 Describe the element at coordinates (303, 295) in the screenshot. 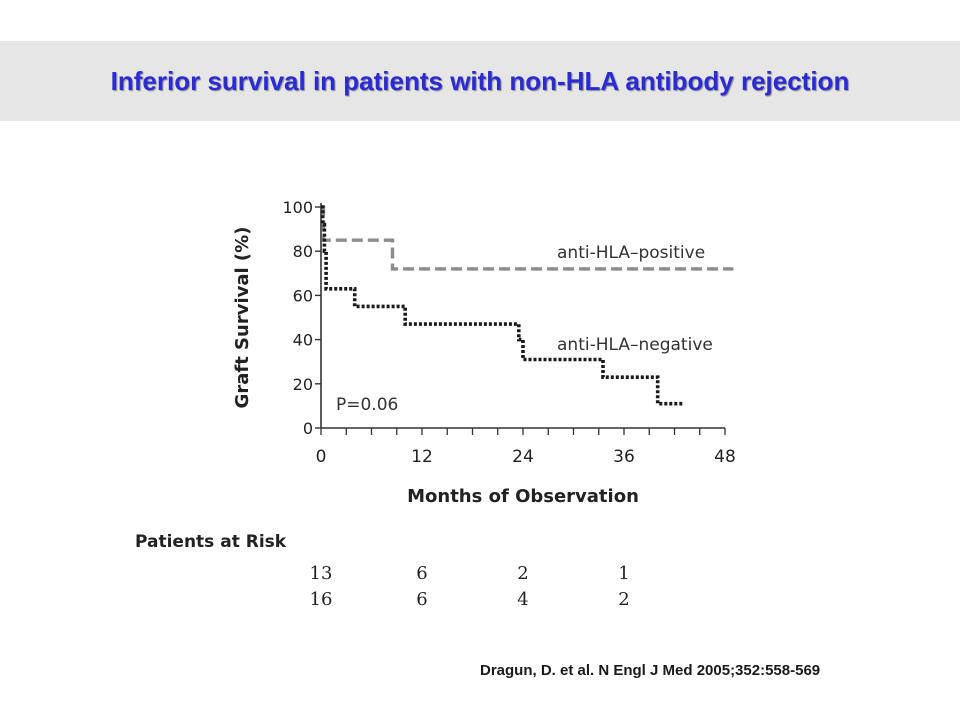

I see `y-tick-label: 60` at that location.